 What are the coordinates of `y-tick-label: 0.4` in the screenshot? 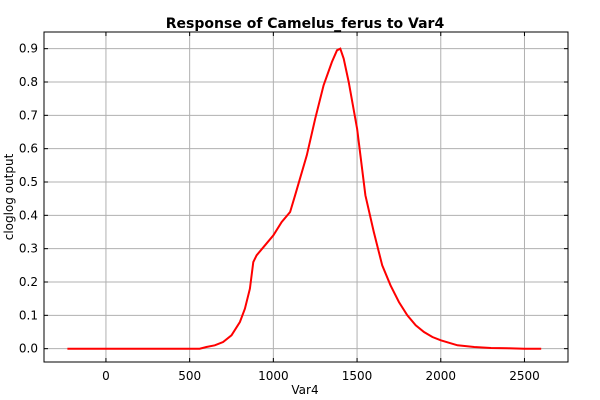 It's located at (28, 215).